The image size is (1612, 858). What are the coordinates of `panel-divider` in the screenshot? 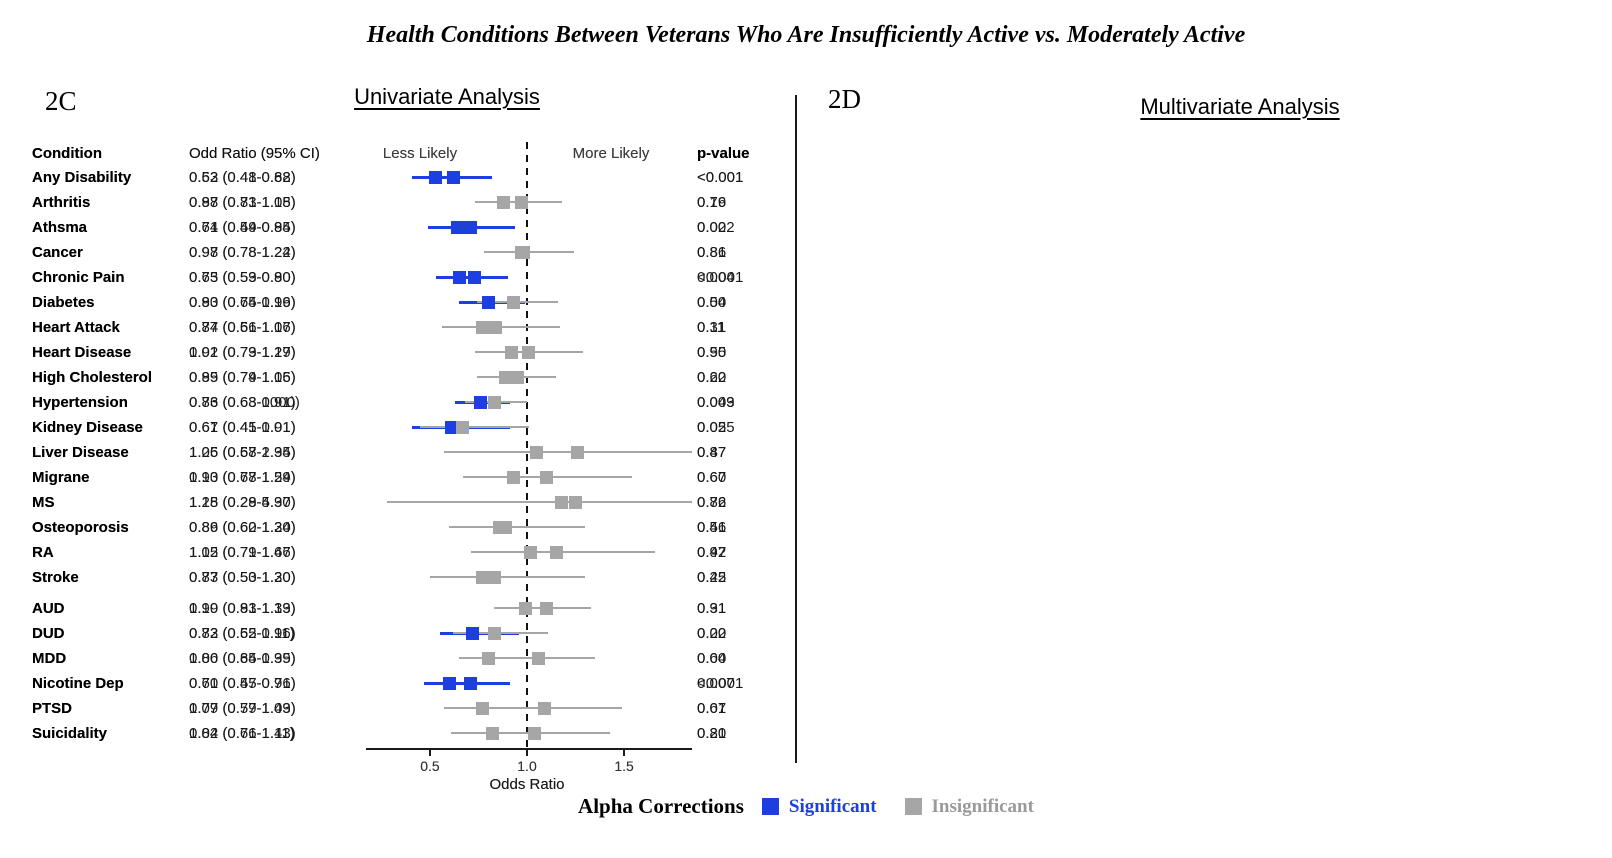 It's located at (796, 429).